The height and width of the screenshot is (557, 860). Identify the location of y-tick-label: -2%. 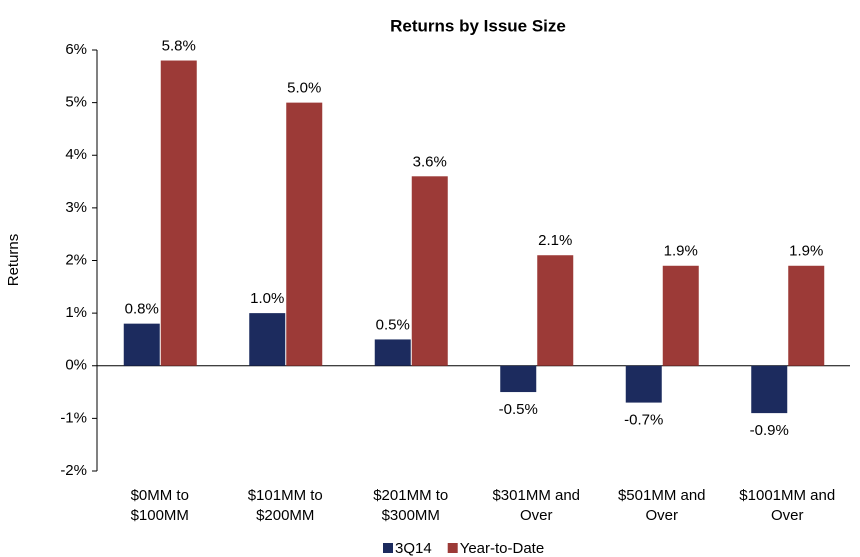
(73, 470).